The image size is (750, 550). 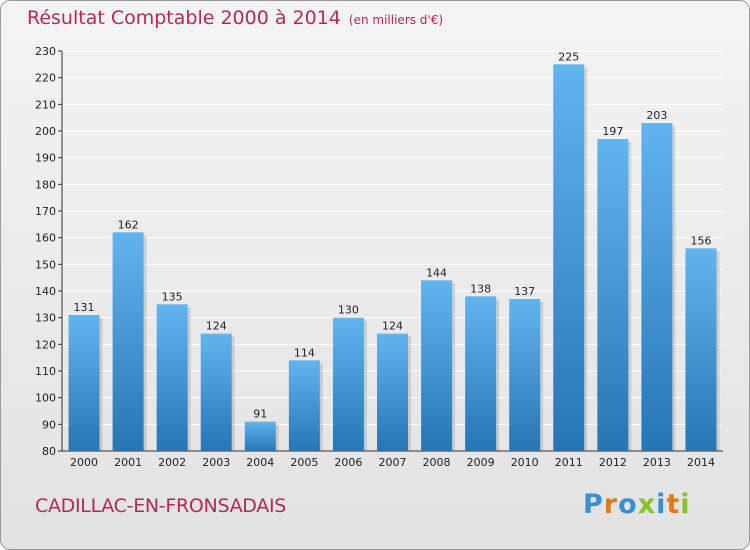 What do you see at coordinates (437, 365) in the screenshot?
I see `bar-2008` at bounding box center [437, 365].